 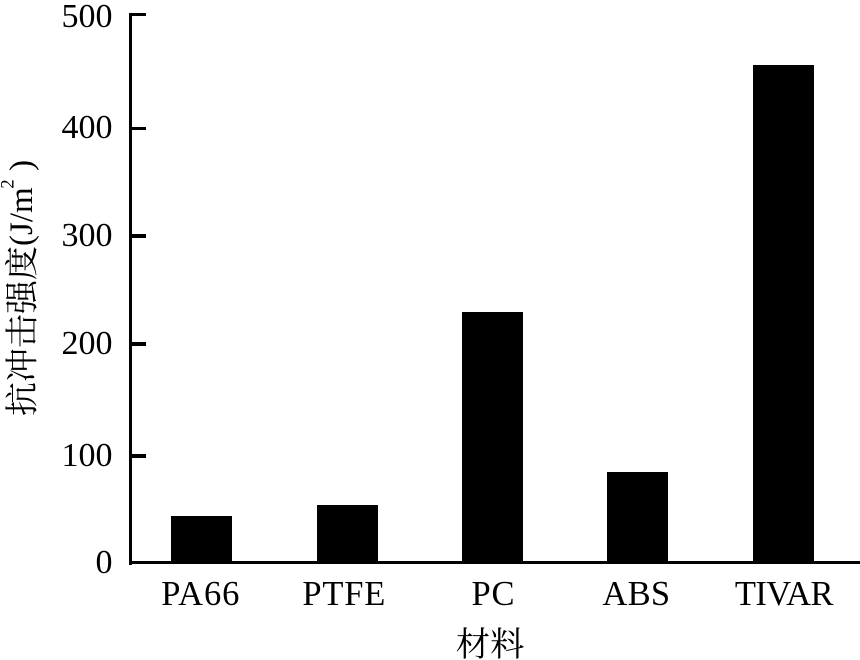 I want to click on svg-text: 2, so click(x=9, y=183).